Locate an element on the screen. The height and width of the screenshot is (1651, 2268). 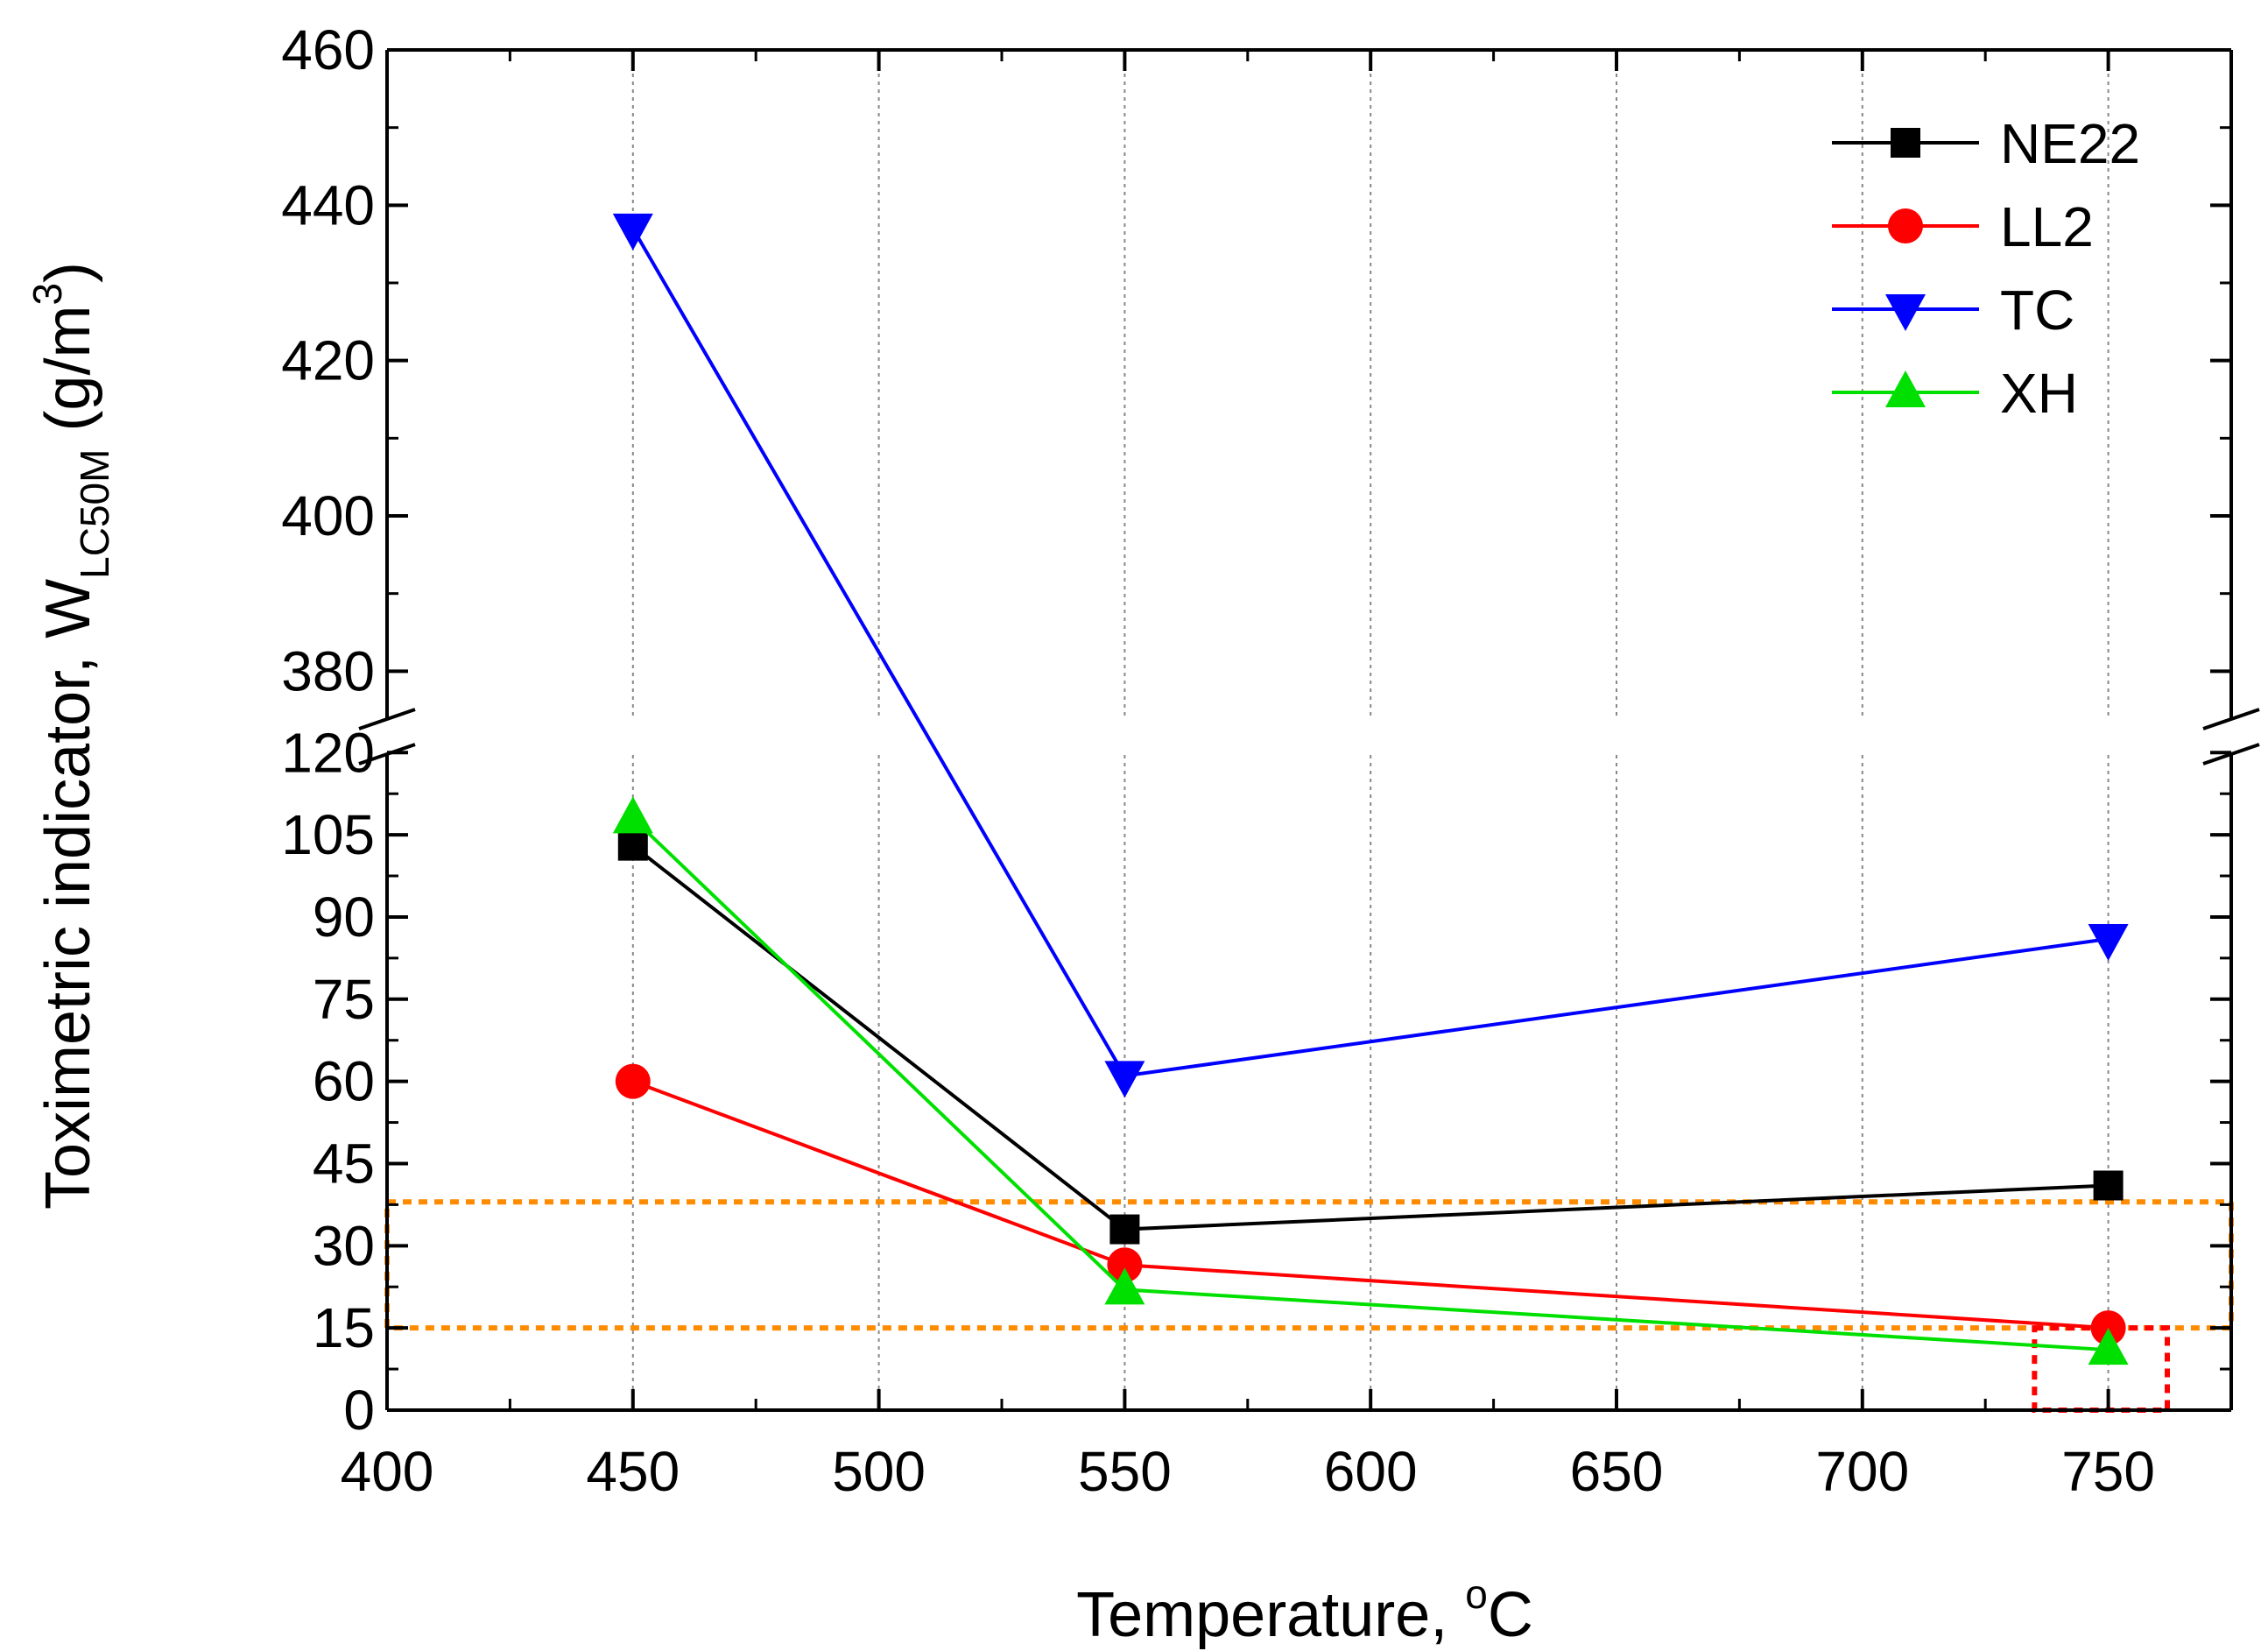
legend-label-LL2: LL2 is located at coordinates (2047, 226).